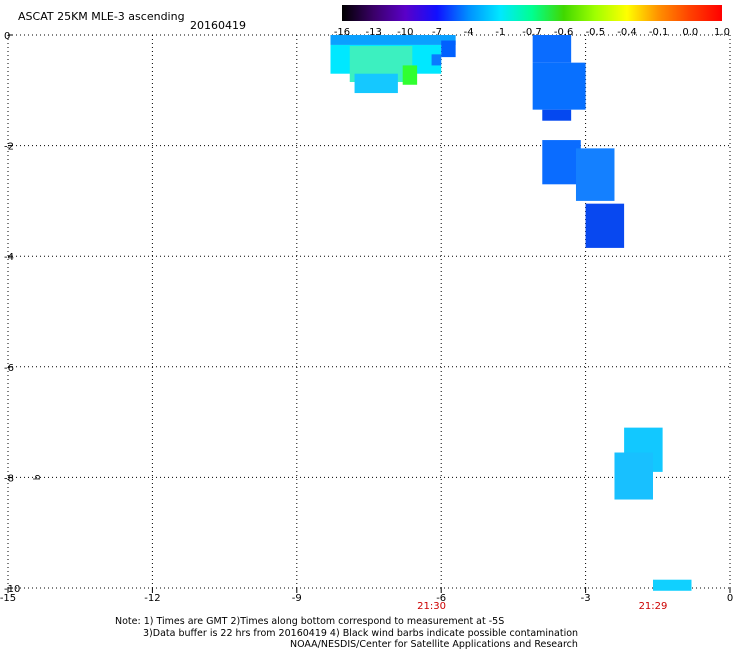 The height and width of the screenshot is (651, 740). What do you see at coordinates (38, 477) in the screenshot?
I see `wind-barb-marker: b` at bounding box center [38, 477].